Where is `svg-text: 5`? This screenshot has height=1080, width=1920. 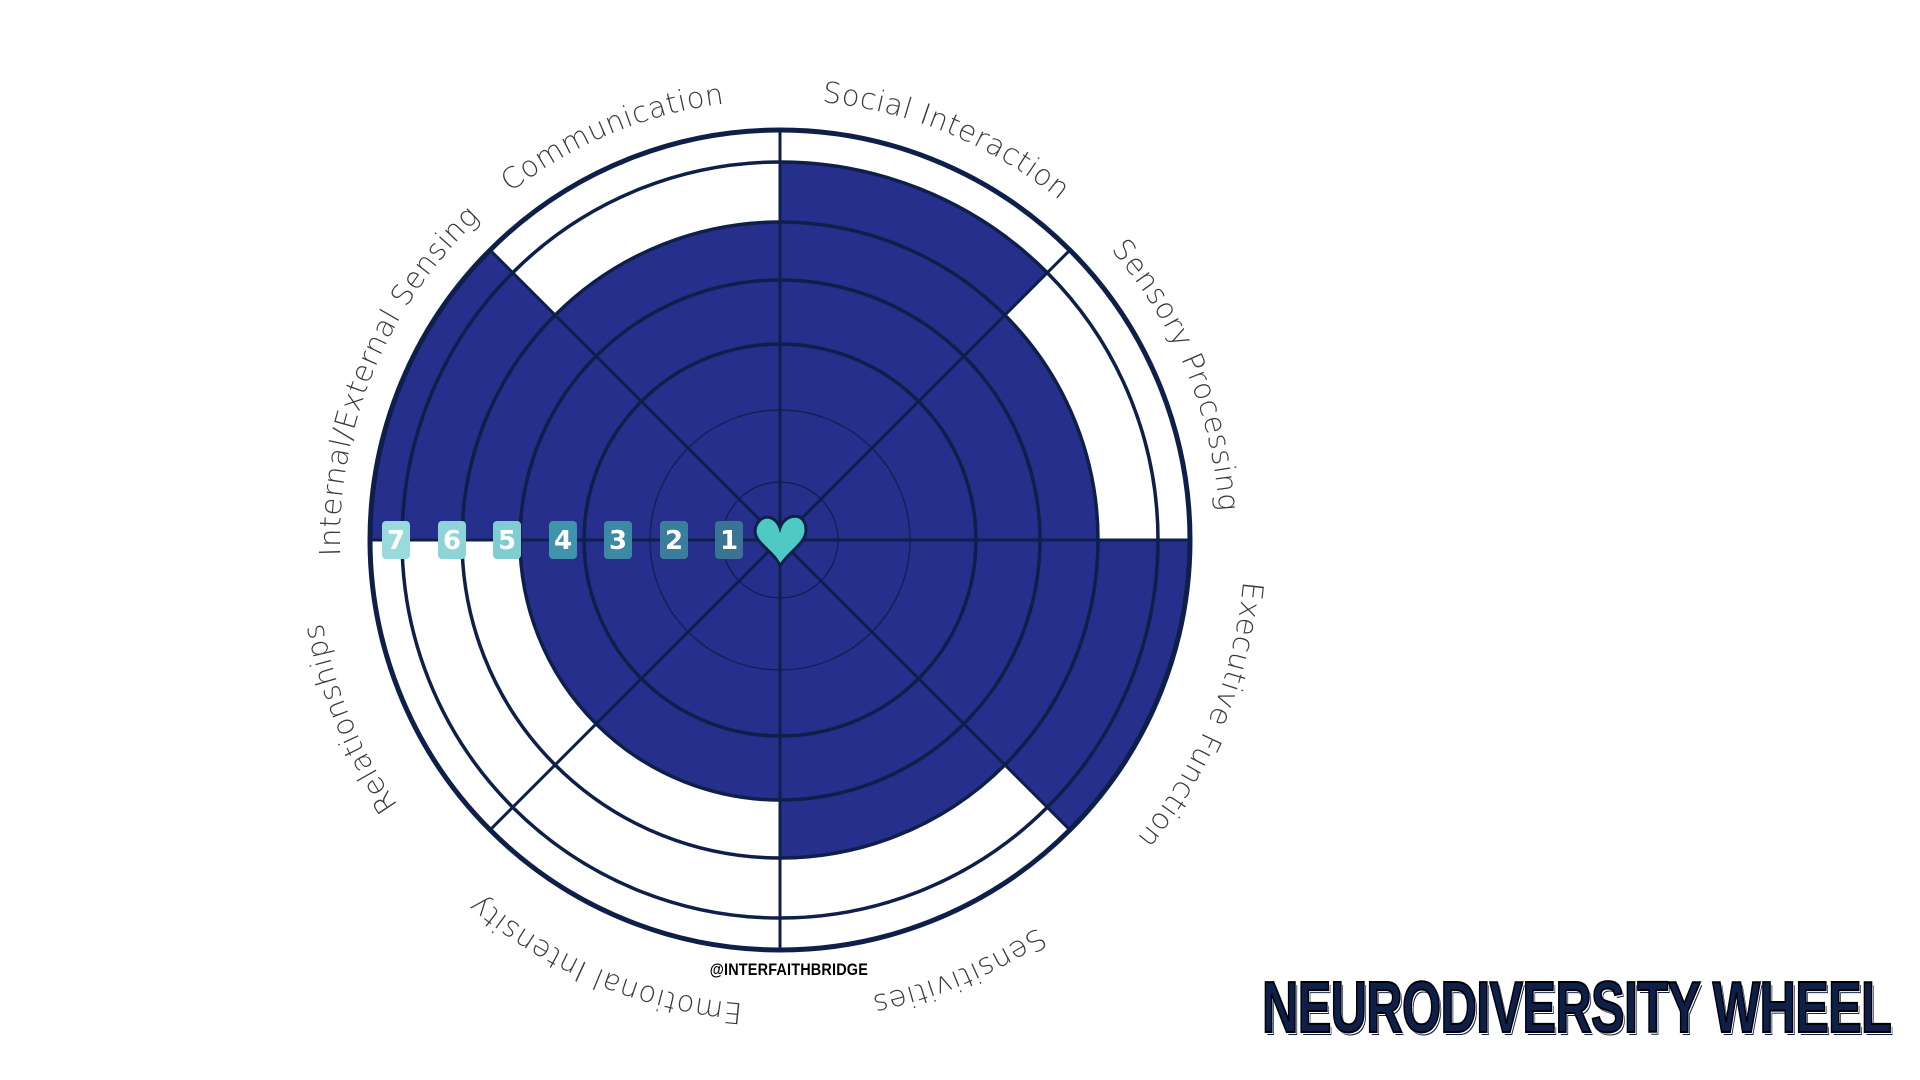 svg-text: 5 is located at coordinates (507, 541).